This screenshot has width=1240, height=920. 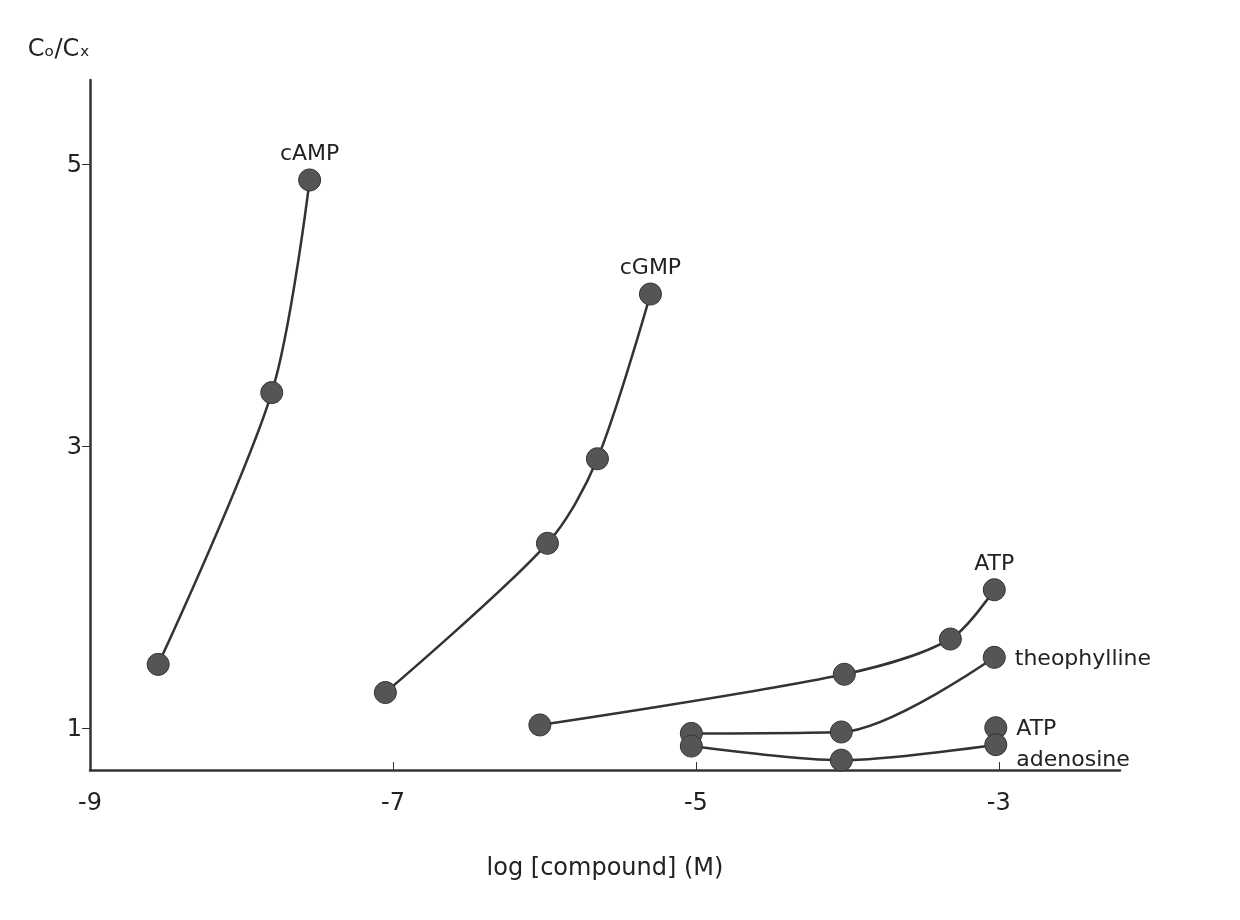 What do you see at coordinates (392, 802) in the screenshot?
I see `x-tick-label: -7` at bounding box center [392, 802].